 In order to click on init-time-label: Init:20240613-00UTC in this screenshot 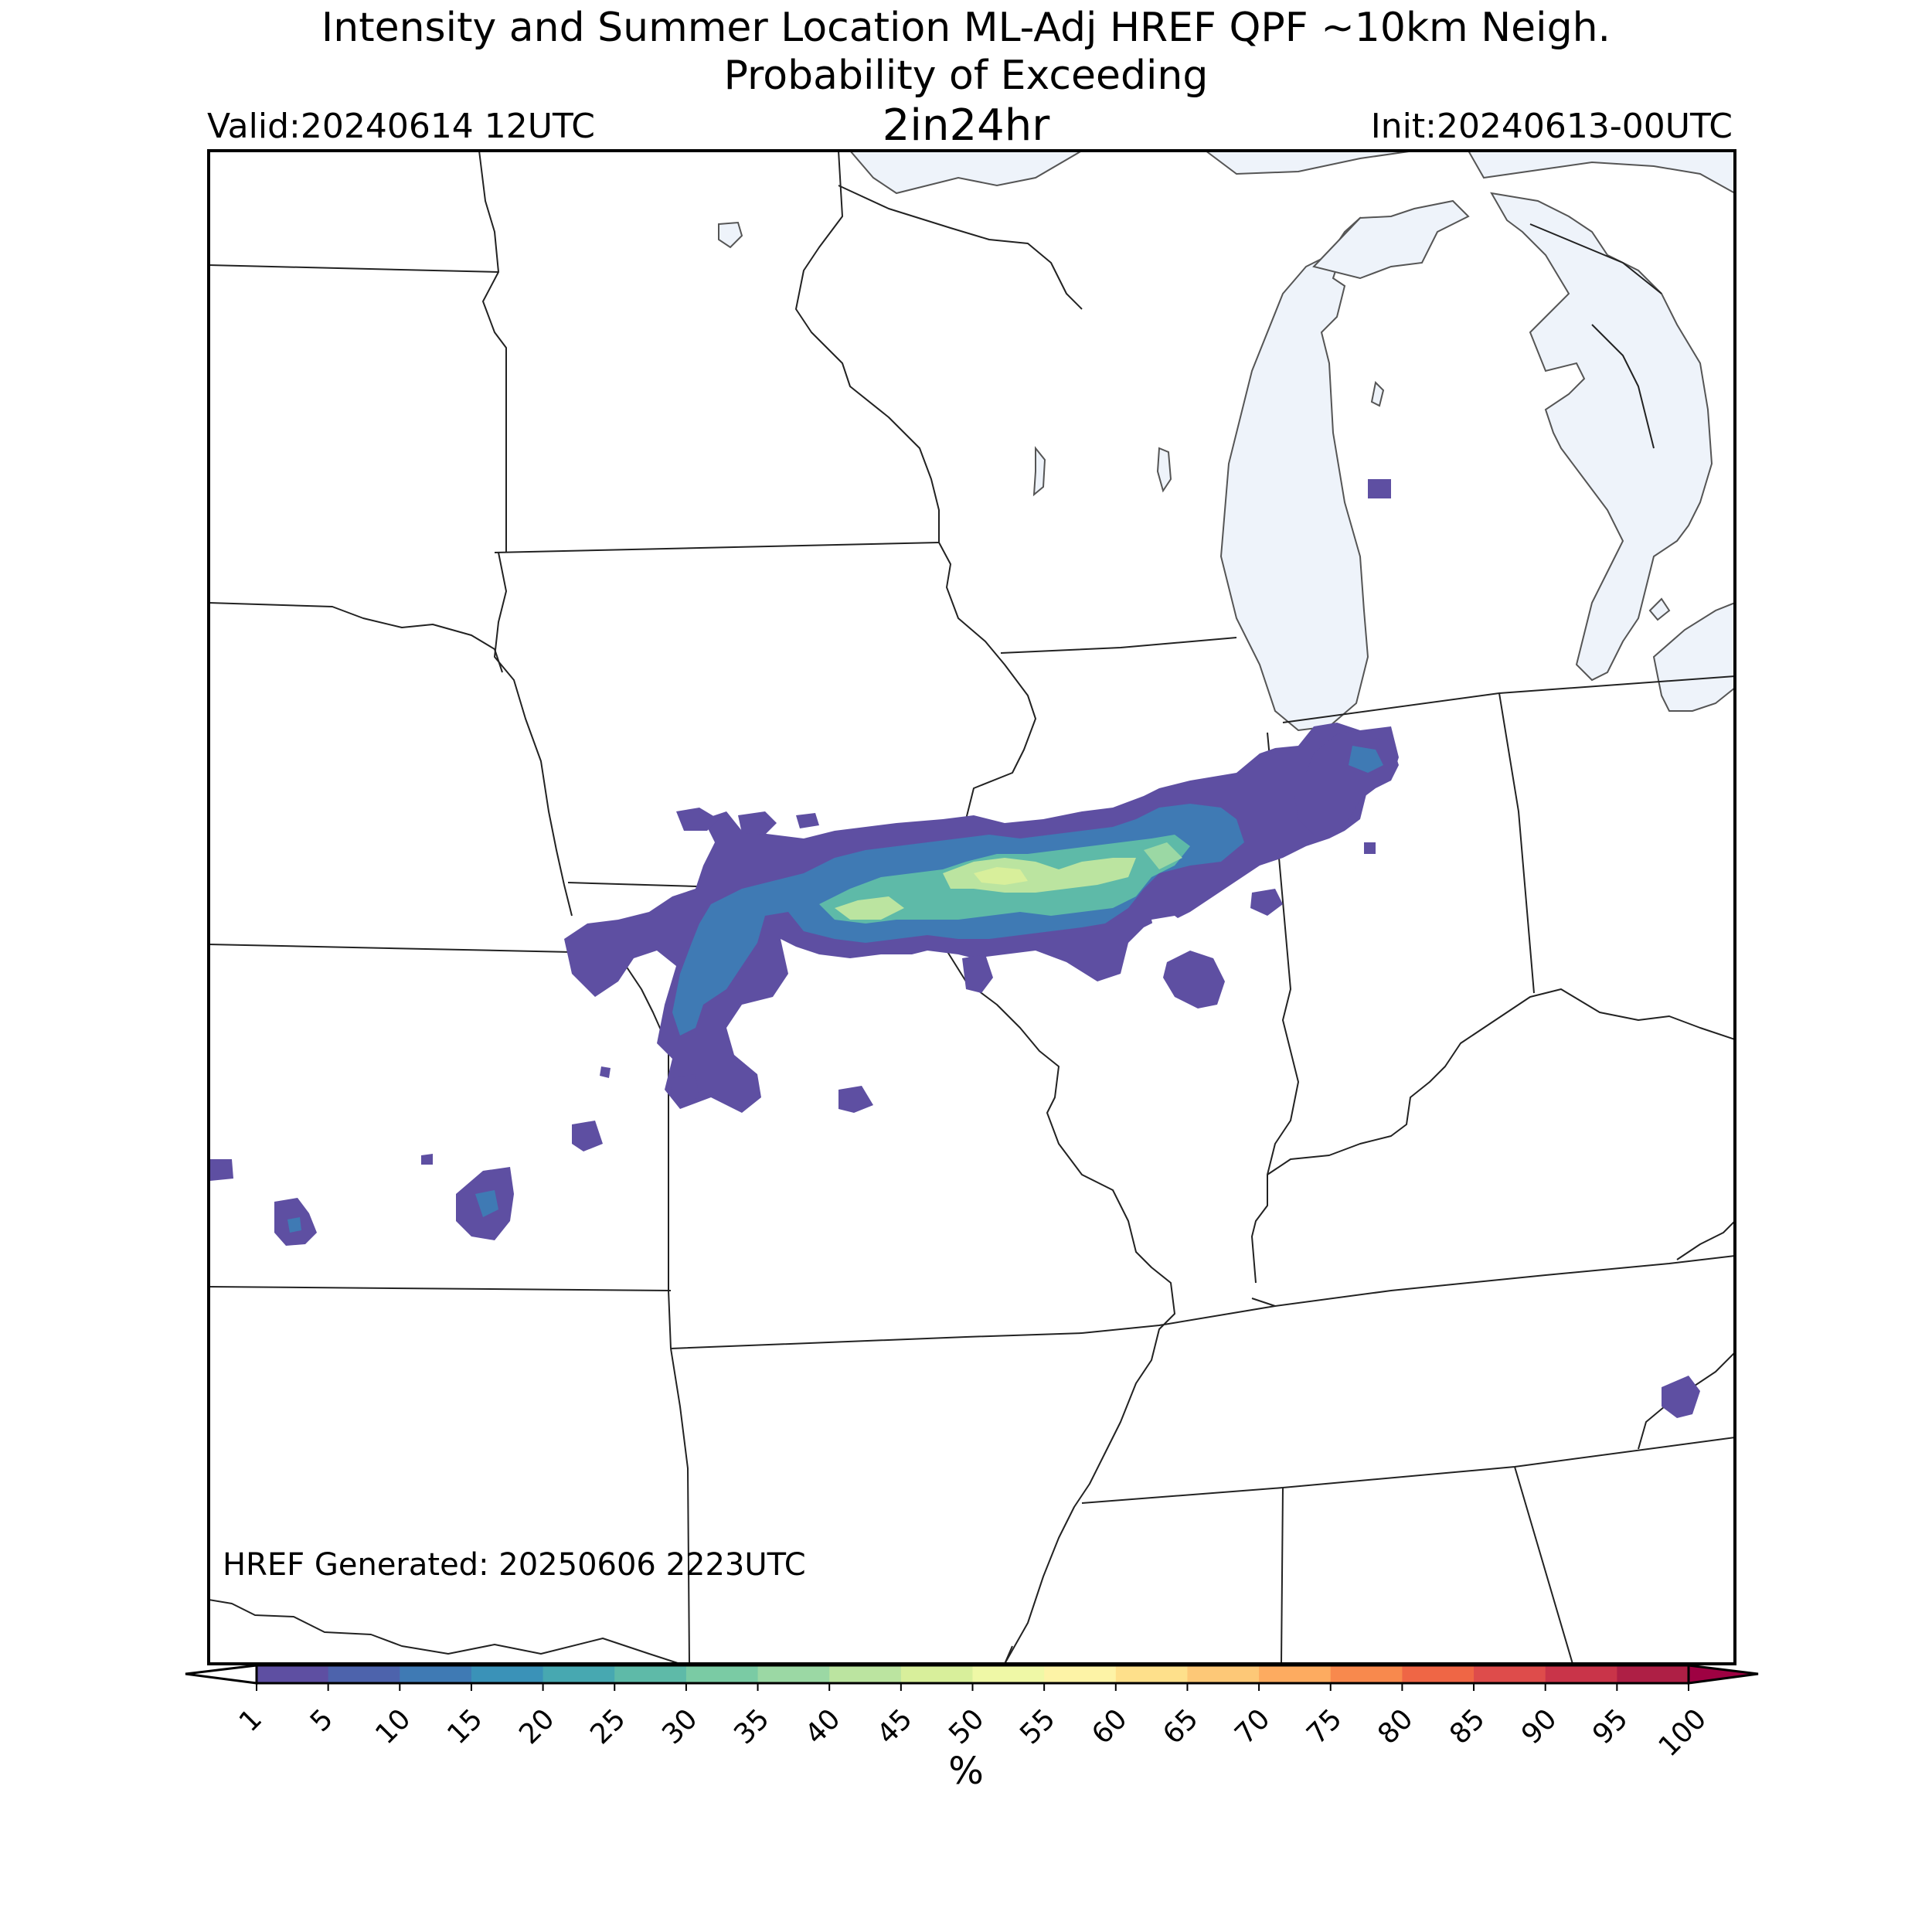, I will do `click(1552, 127)`.